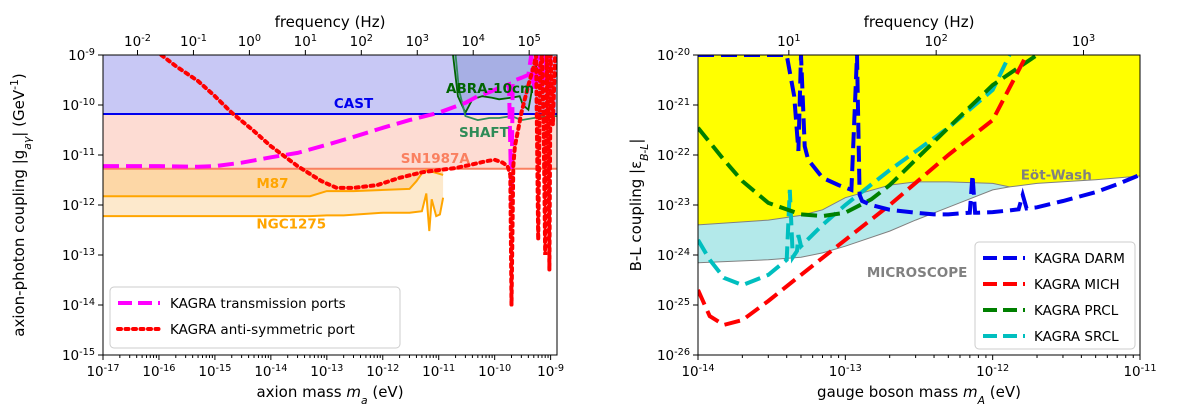 The height and width of the screenshot is (410, 1185). I want to click on series-kagra-darm, so click(919, 136).